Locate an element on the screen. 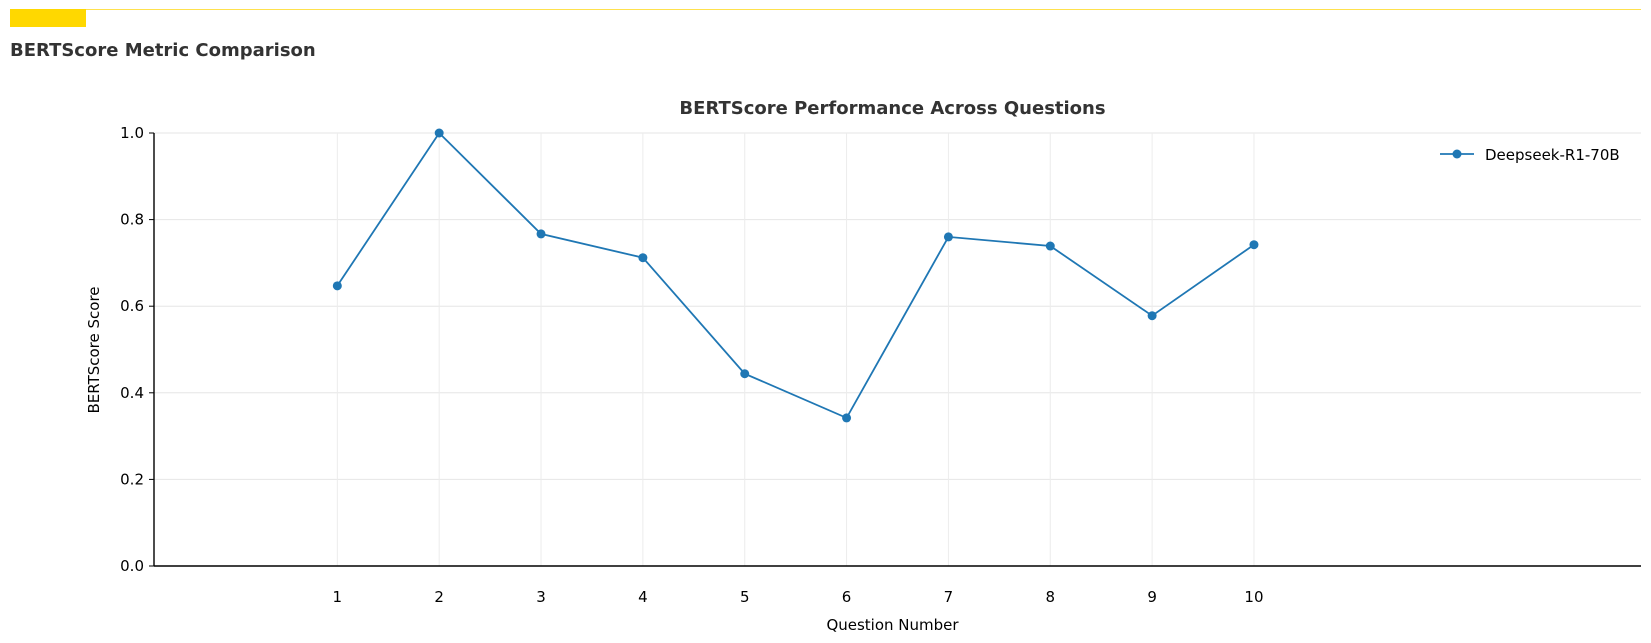 The image size is (1651, 643). legend-point-marker is located at coordinates (1457, 154).